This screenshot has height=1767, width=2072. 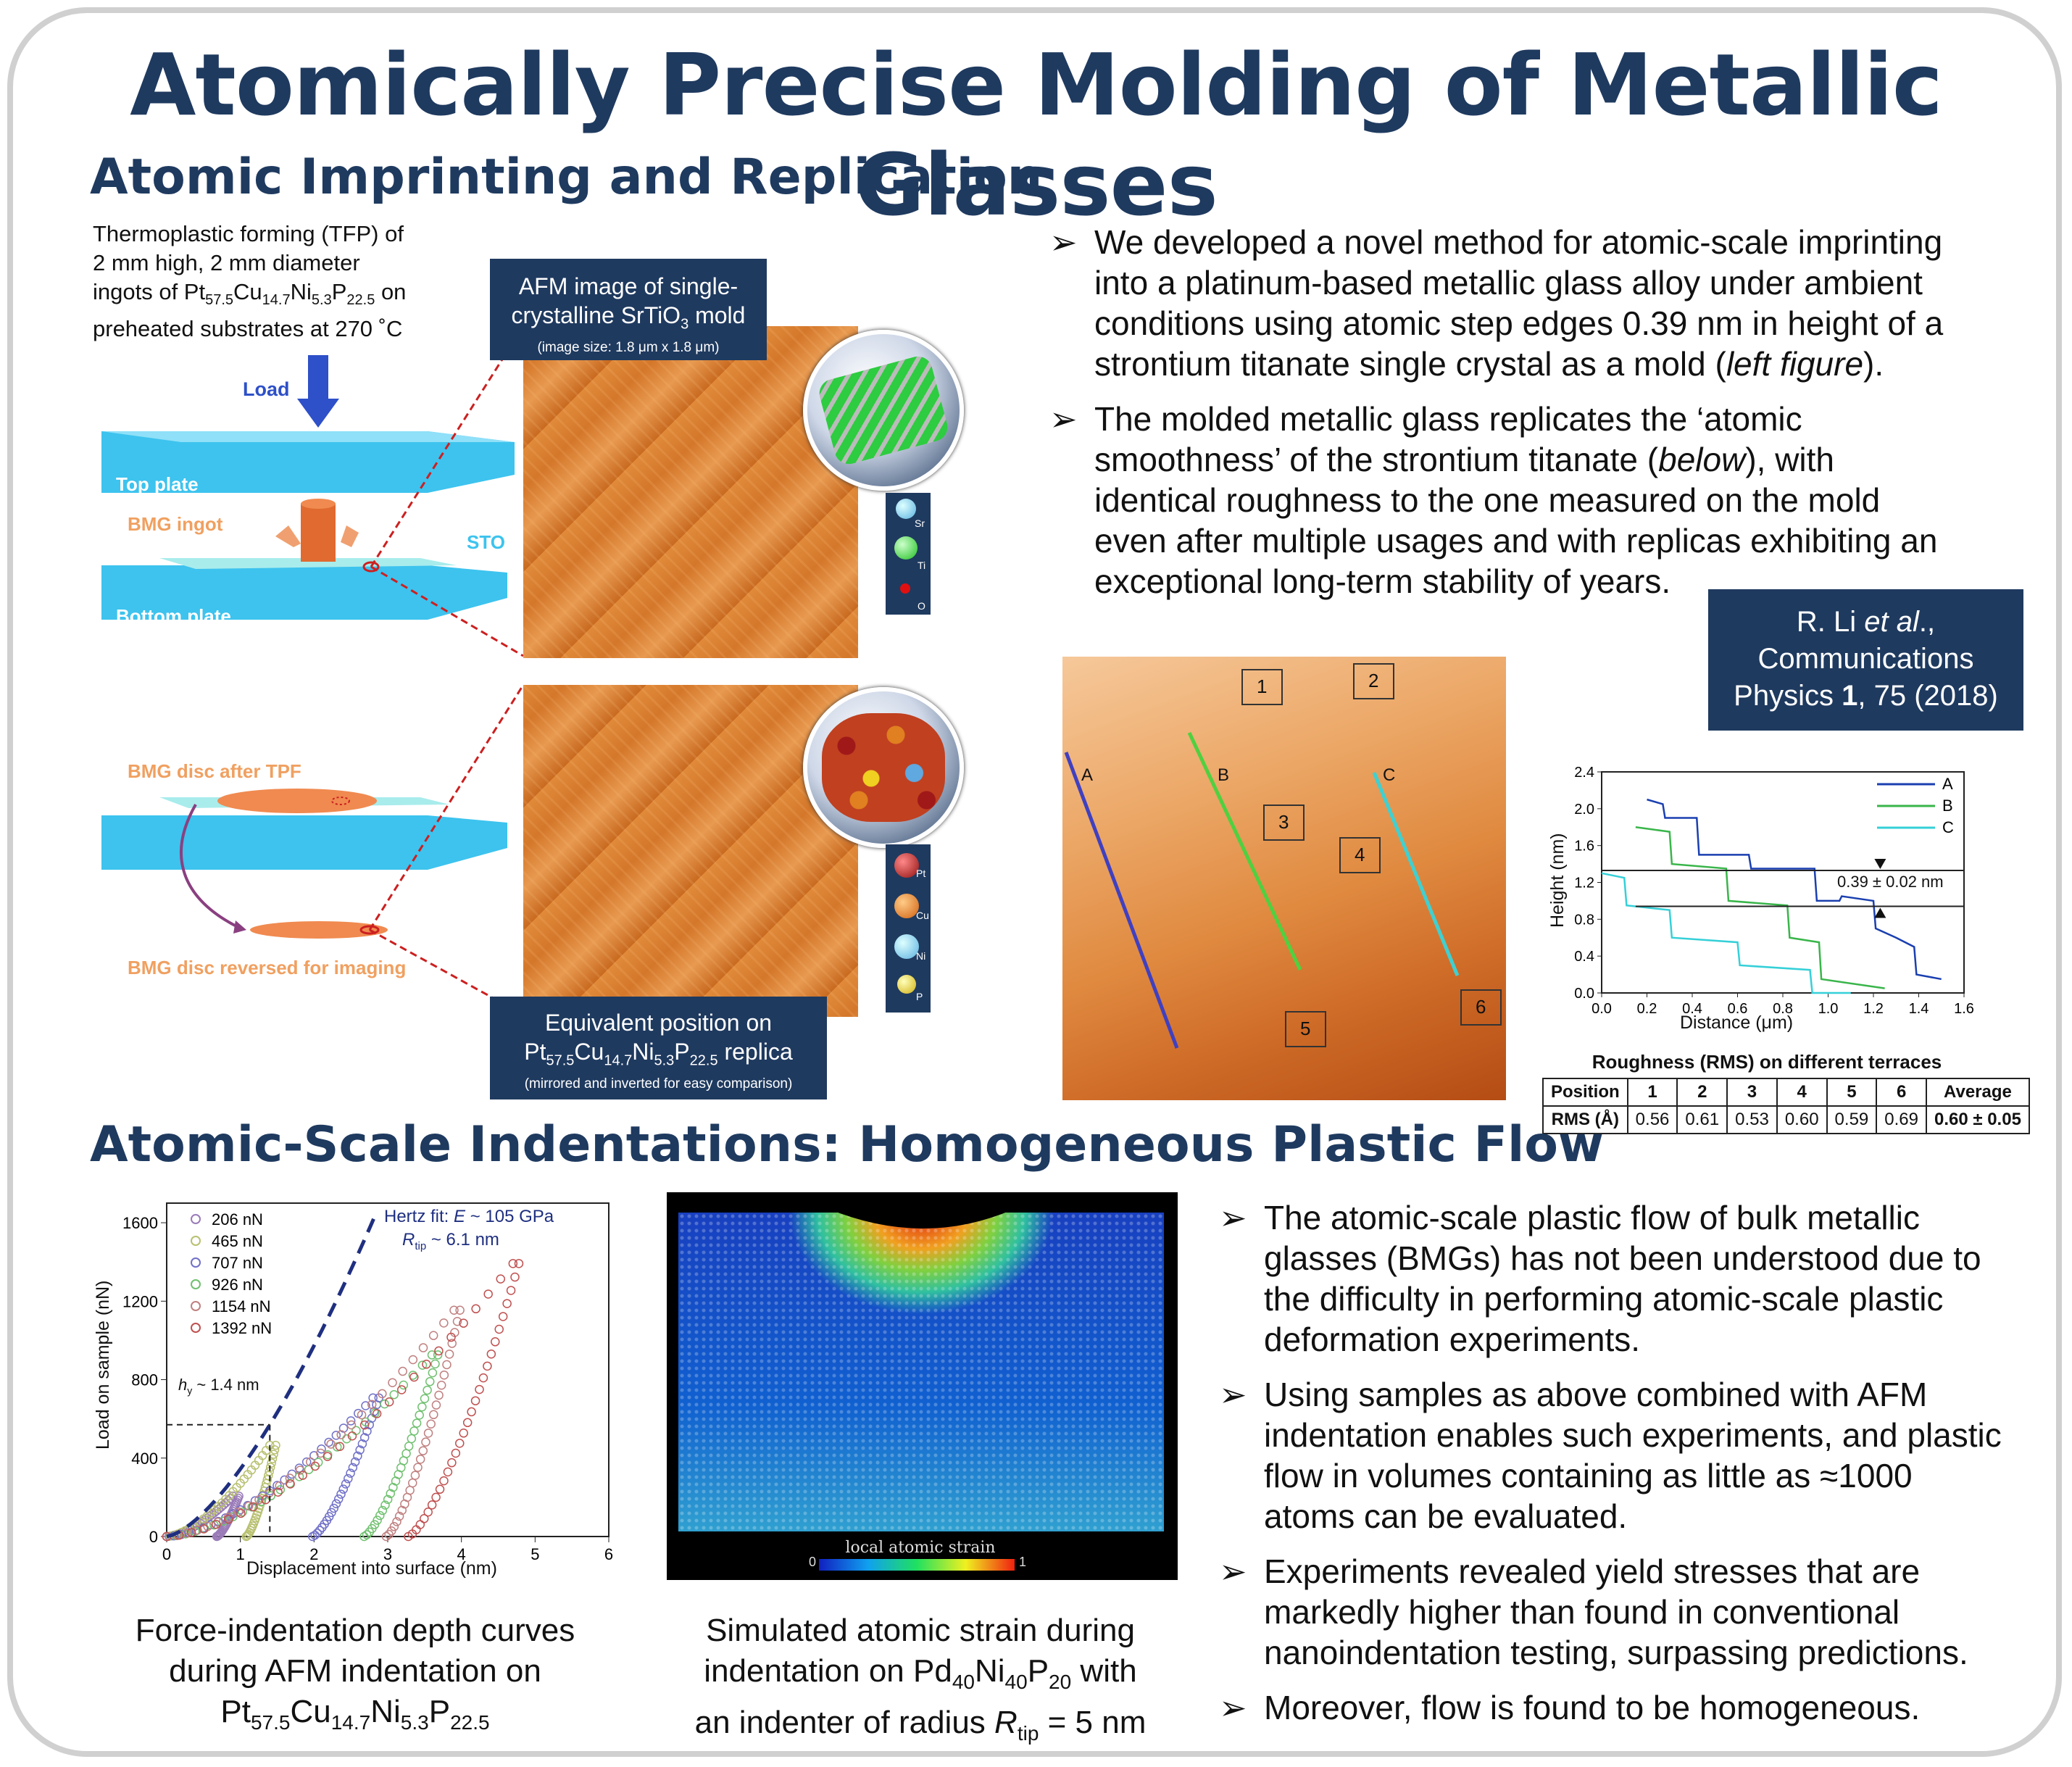 I want to click on plate-lower, so click(x=304, y=842).